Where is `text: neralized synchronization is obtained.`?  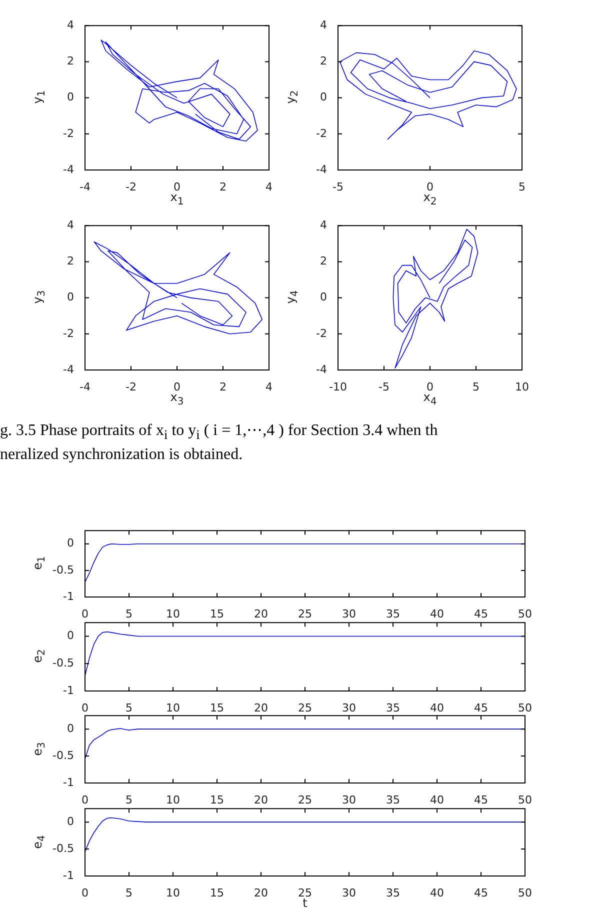
text: neralized synchronization is obtained. is located at coordinates (122, 455).